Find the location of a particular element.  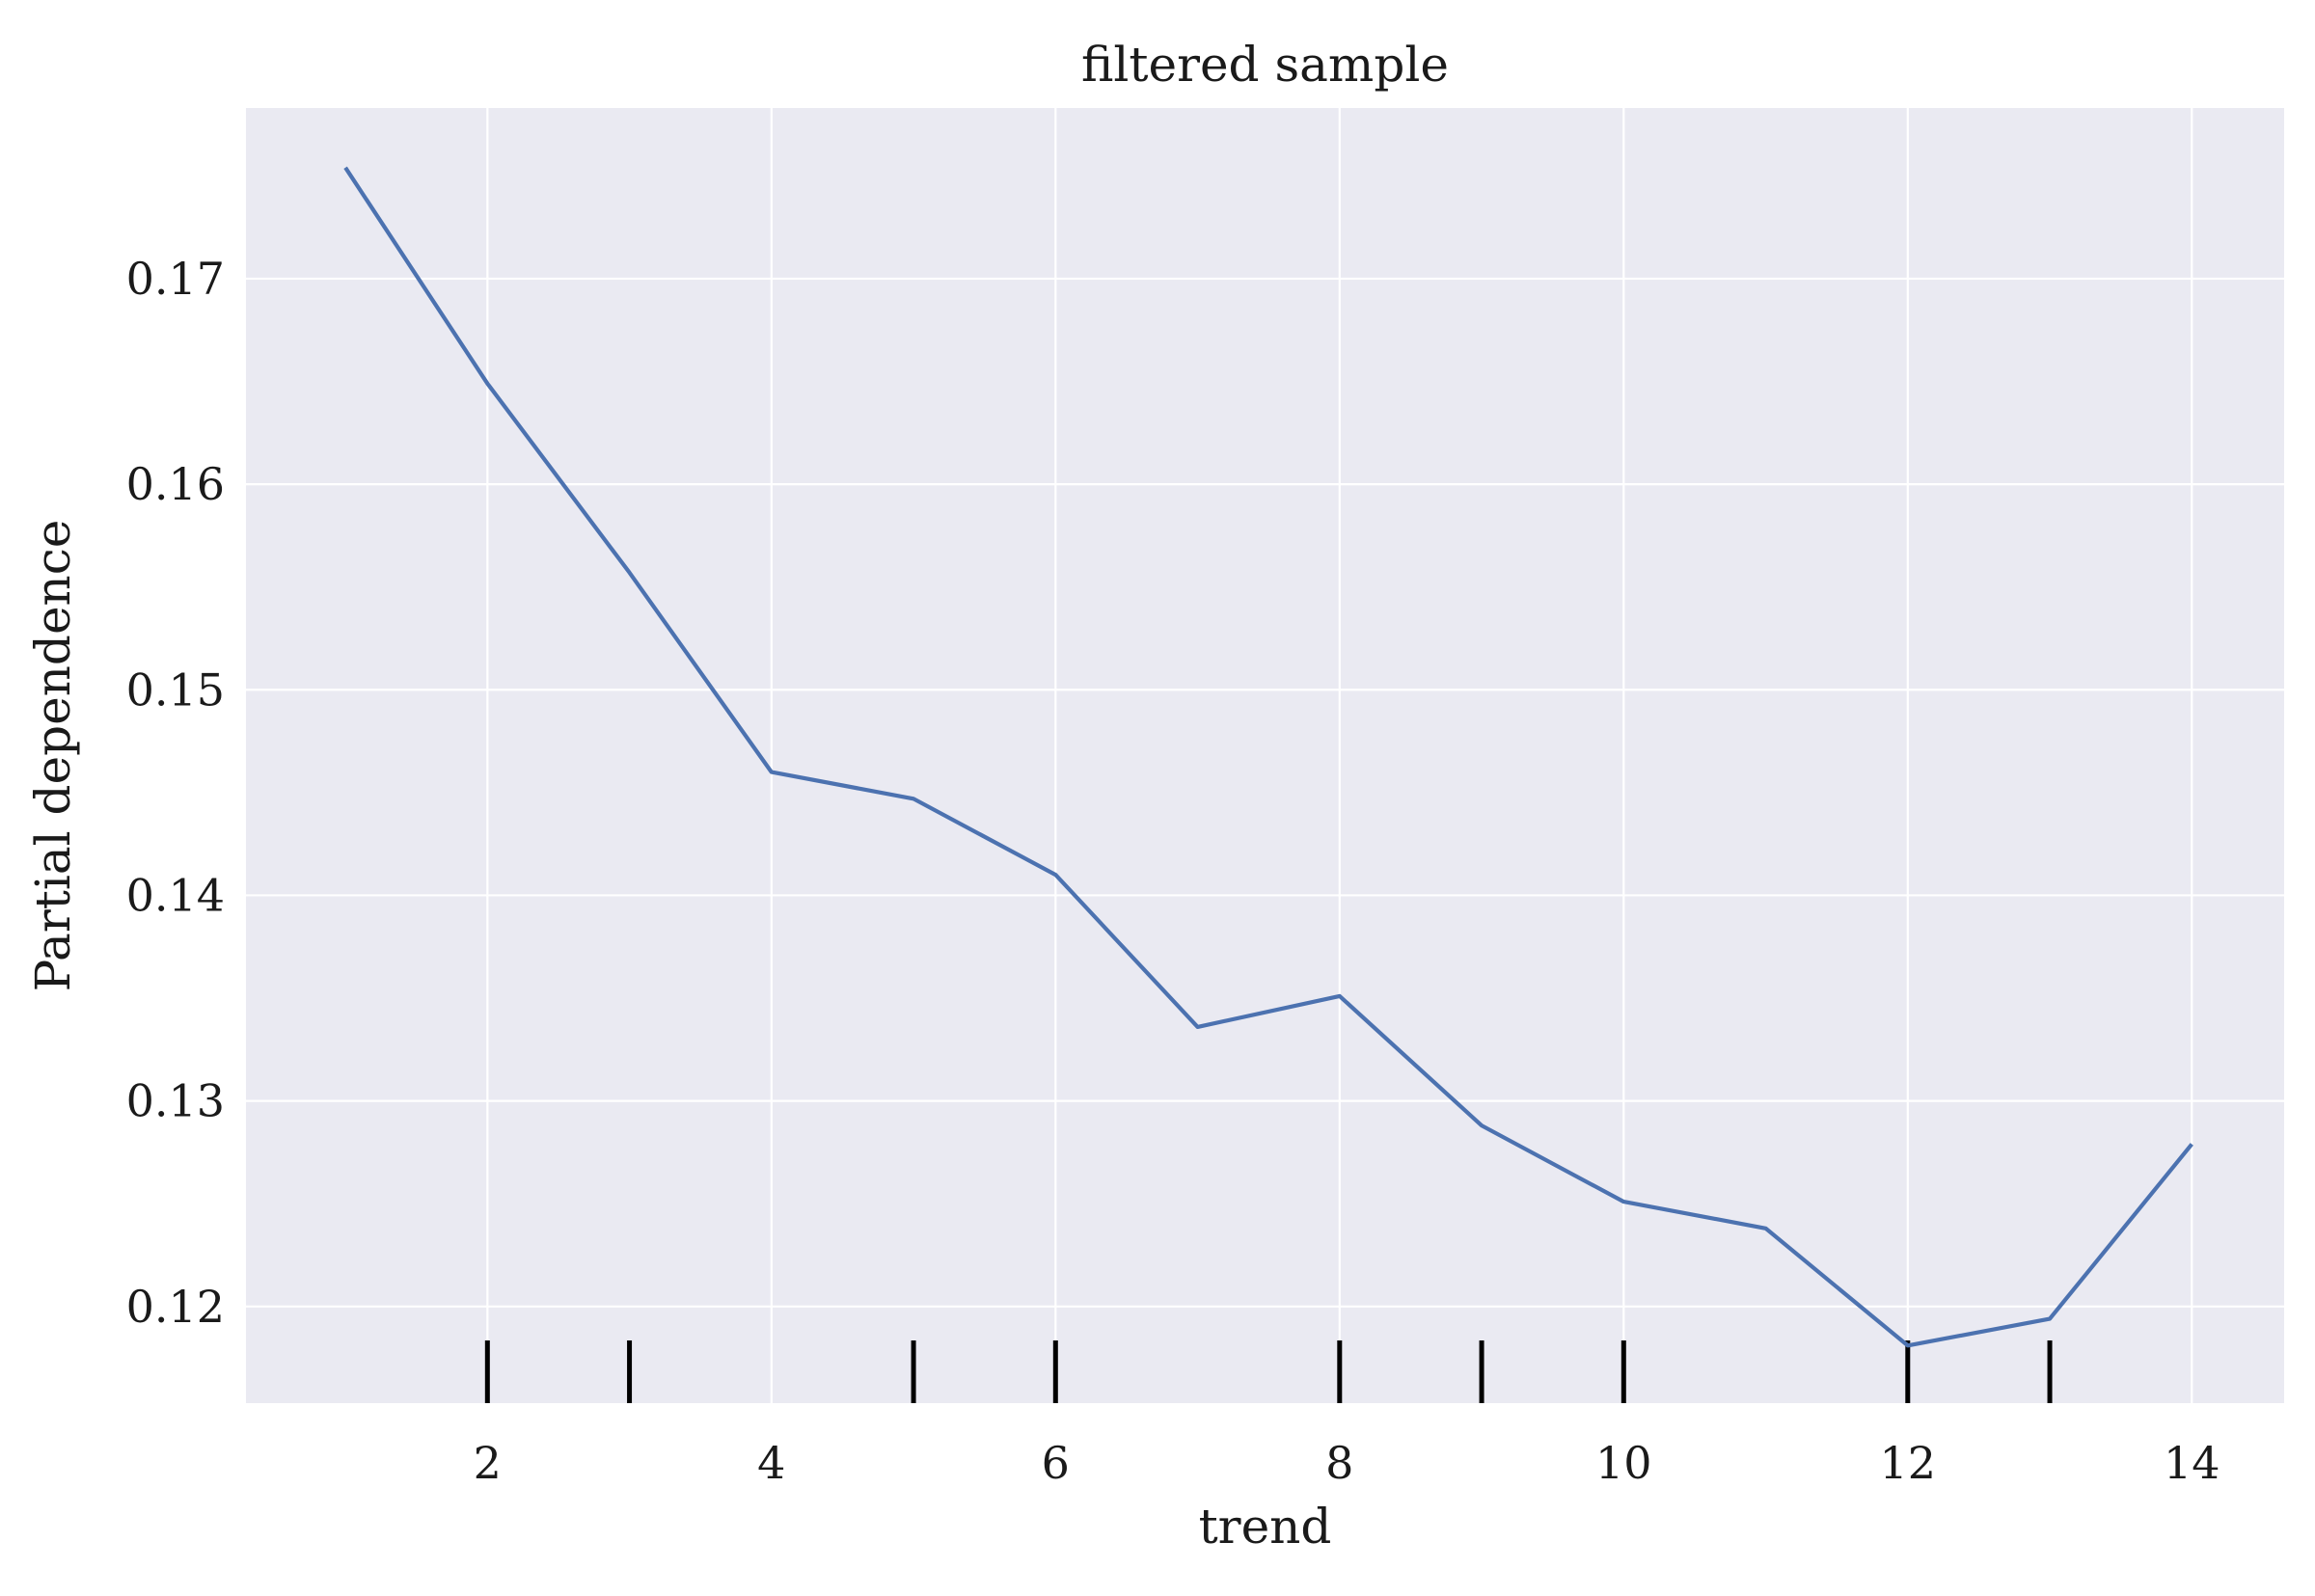

chart-title: filtered sample is located at coordinates (1265, 65).